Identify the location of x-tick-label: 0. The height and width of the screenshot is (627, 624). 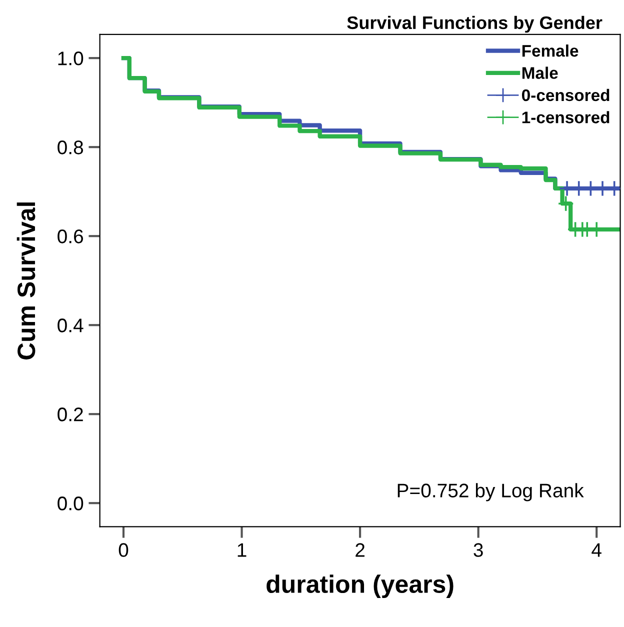
(123, 550).